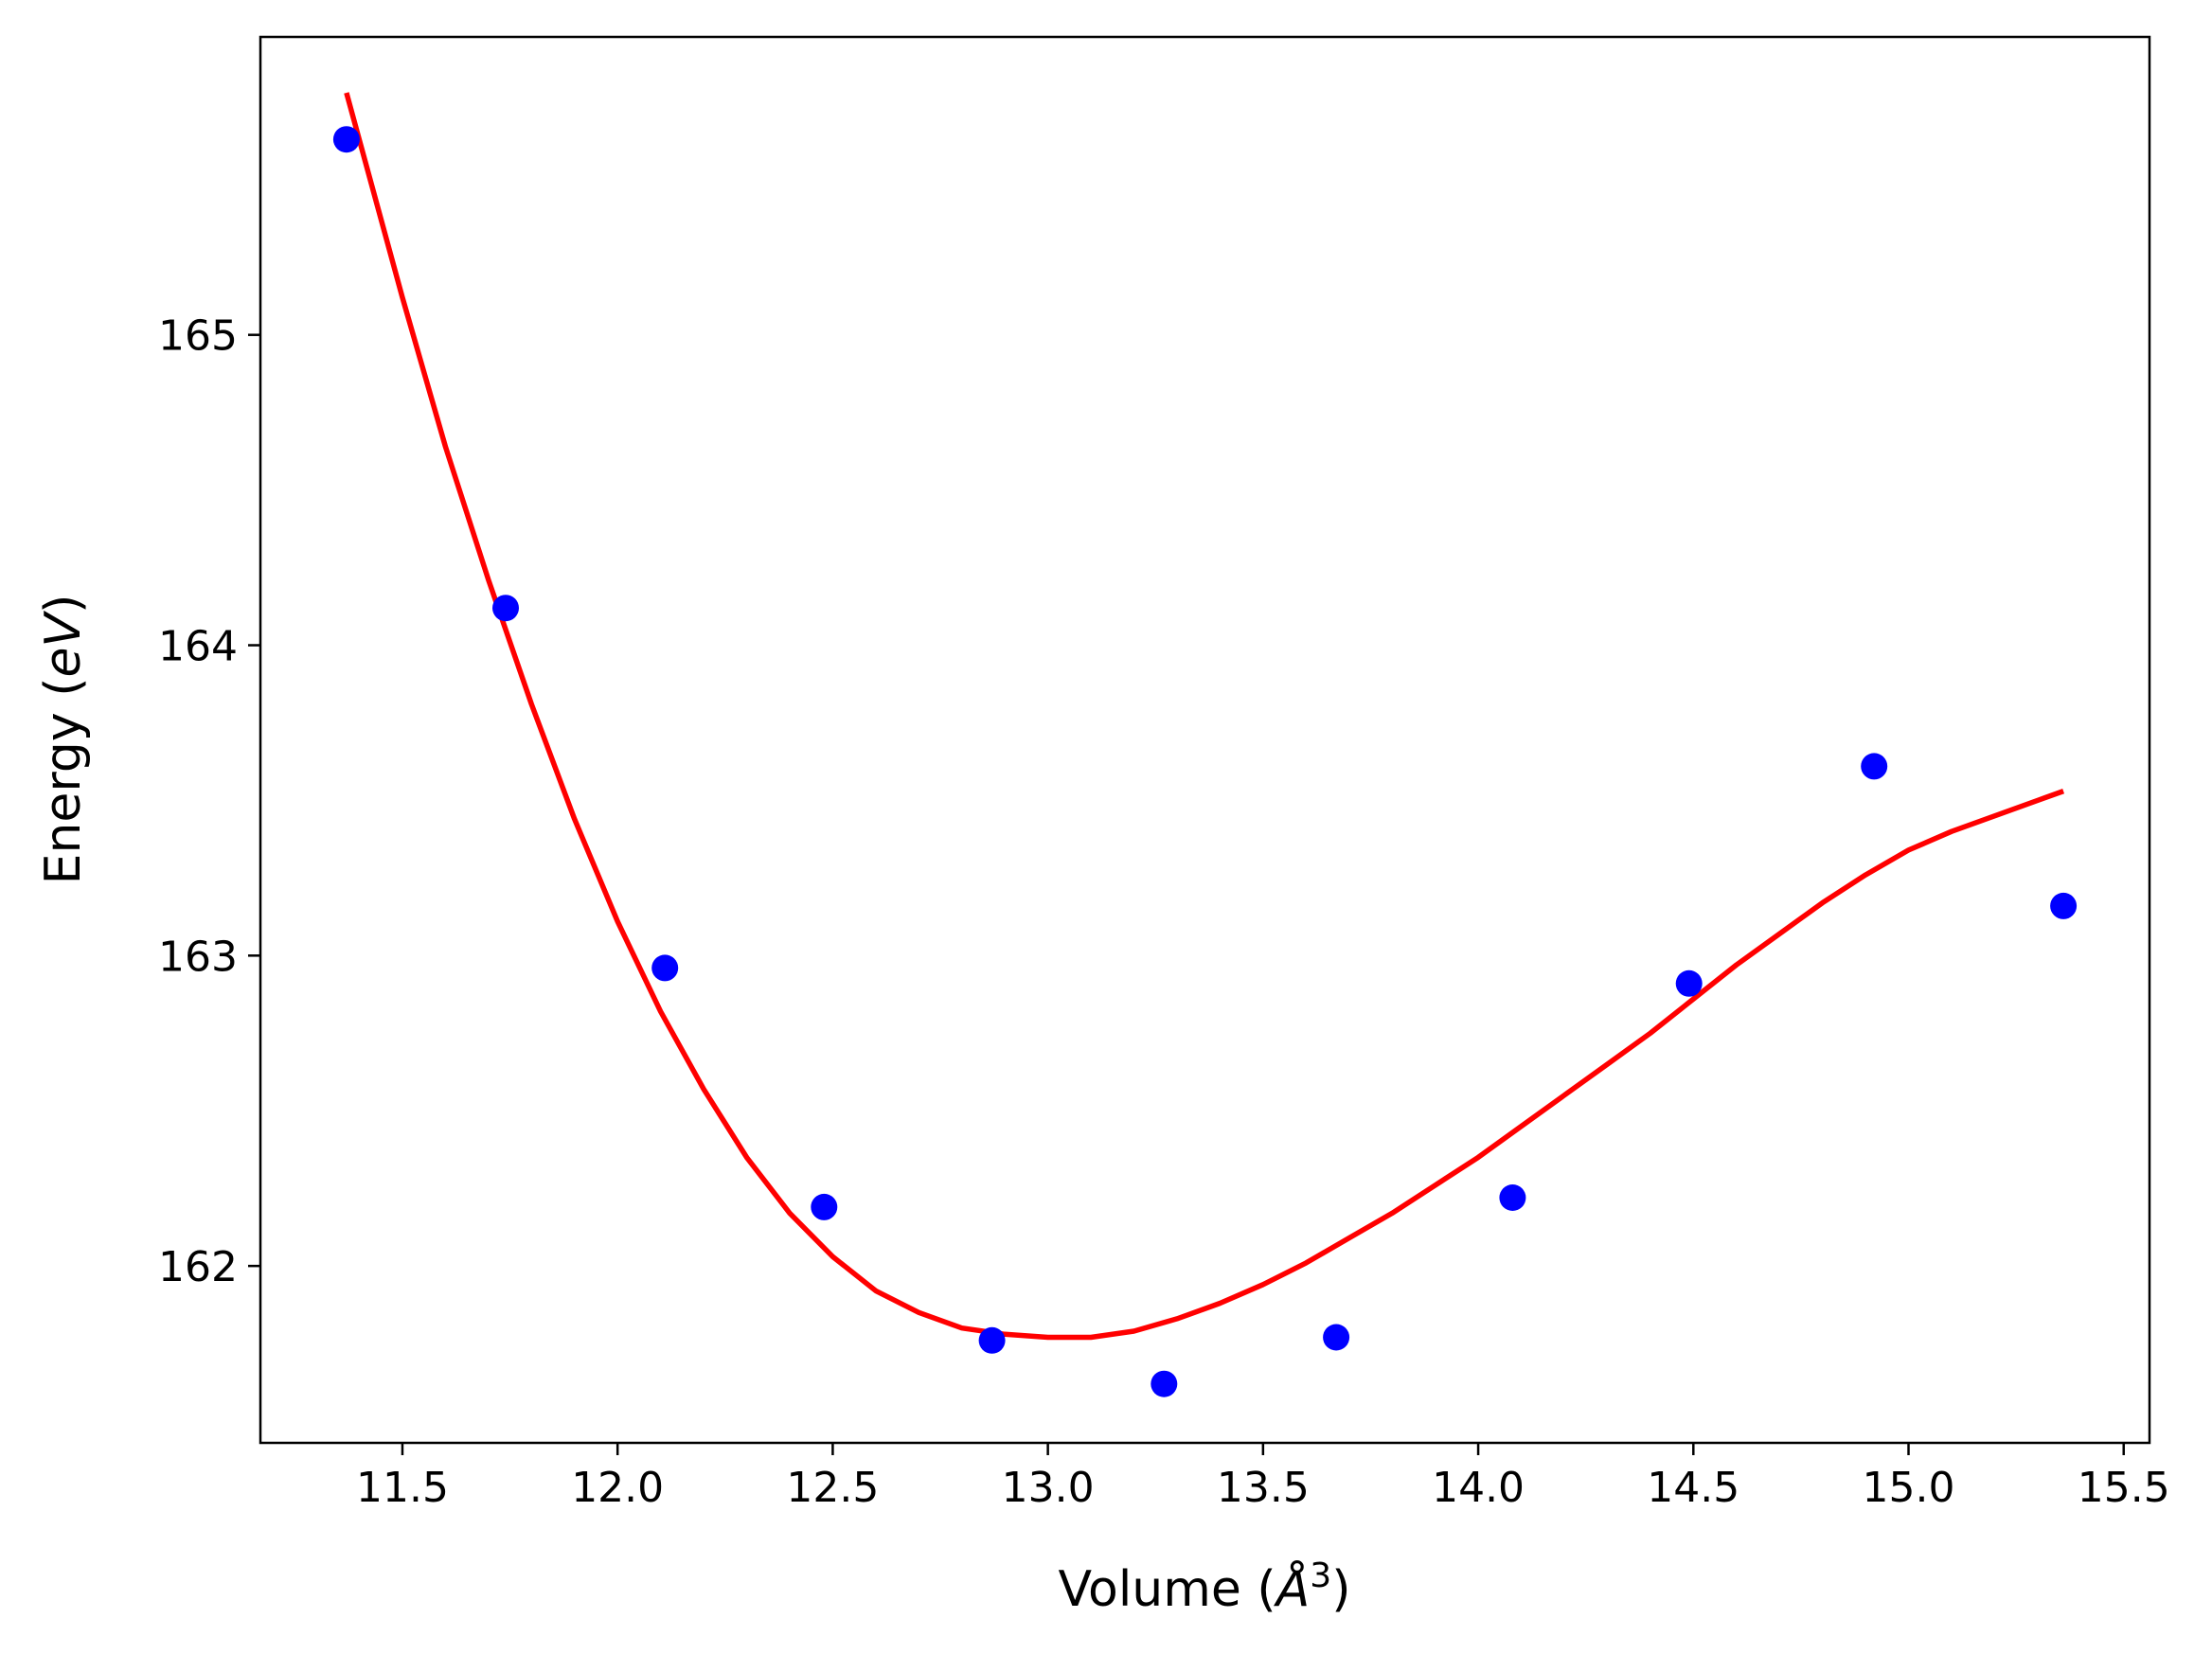  I want to click on y-tick-label: 164, so click(198, 647).